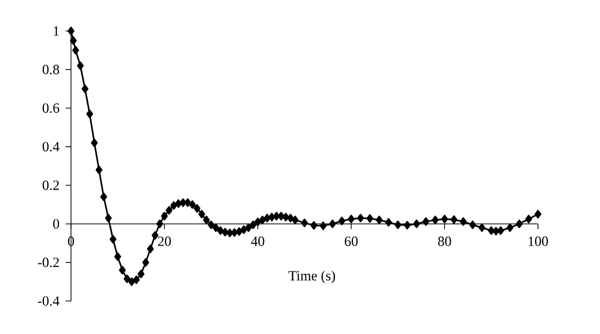 The width and height of the screenshot is (600, 334). Describe the element at coordinates (257, 241) in the screenshot. I see `x-tick-label: 40` at that location.